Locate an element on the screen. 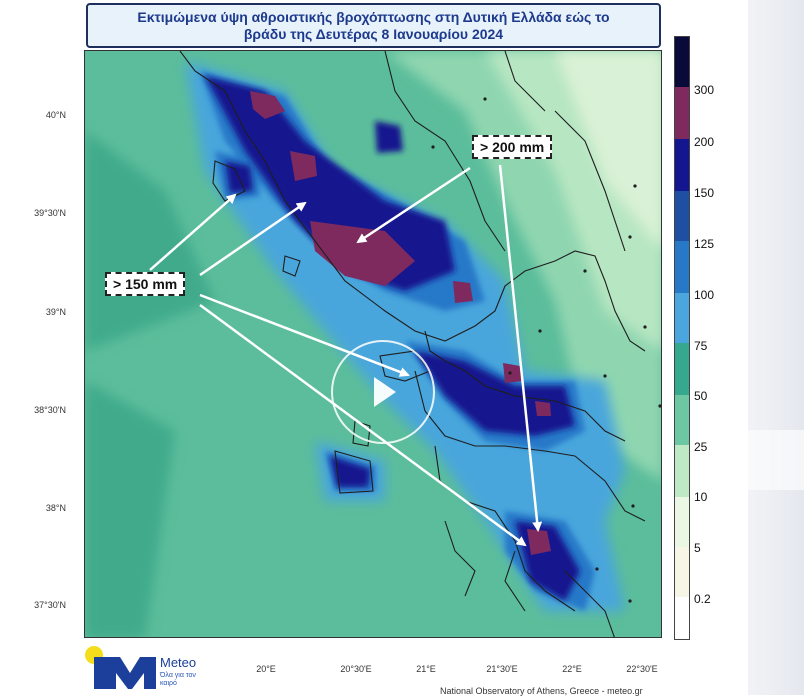  lat-label-37-30: 37°30'N is located at coordinates (50, 605).